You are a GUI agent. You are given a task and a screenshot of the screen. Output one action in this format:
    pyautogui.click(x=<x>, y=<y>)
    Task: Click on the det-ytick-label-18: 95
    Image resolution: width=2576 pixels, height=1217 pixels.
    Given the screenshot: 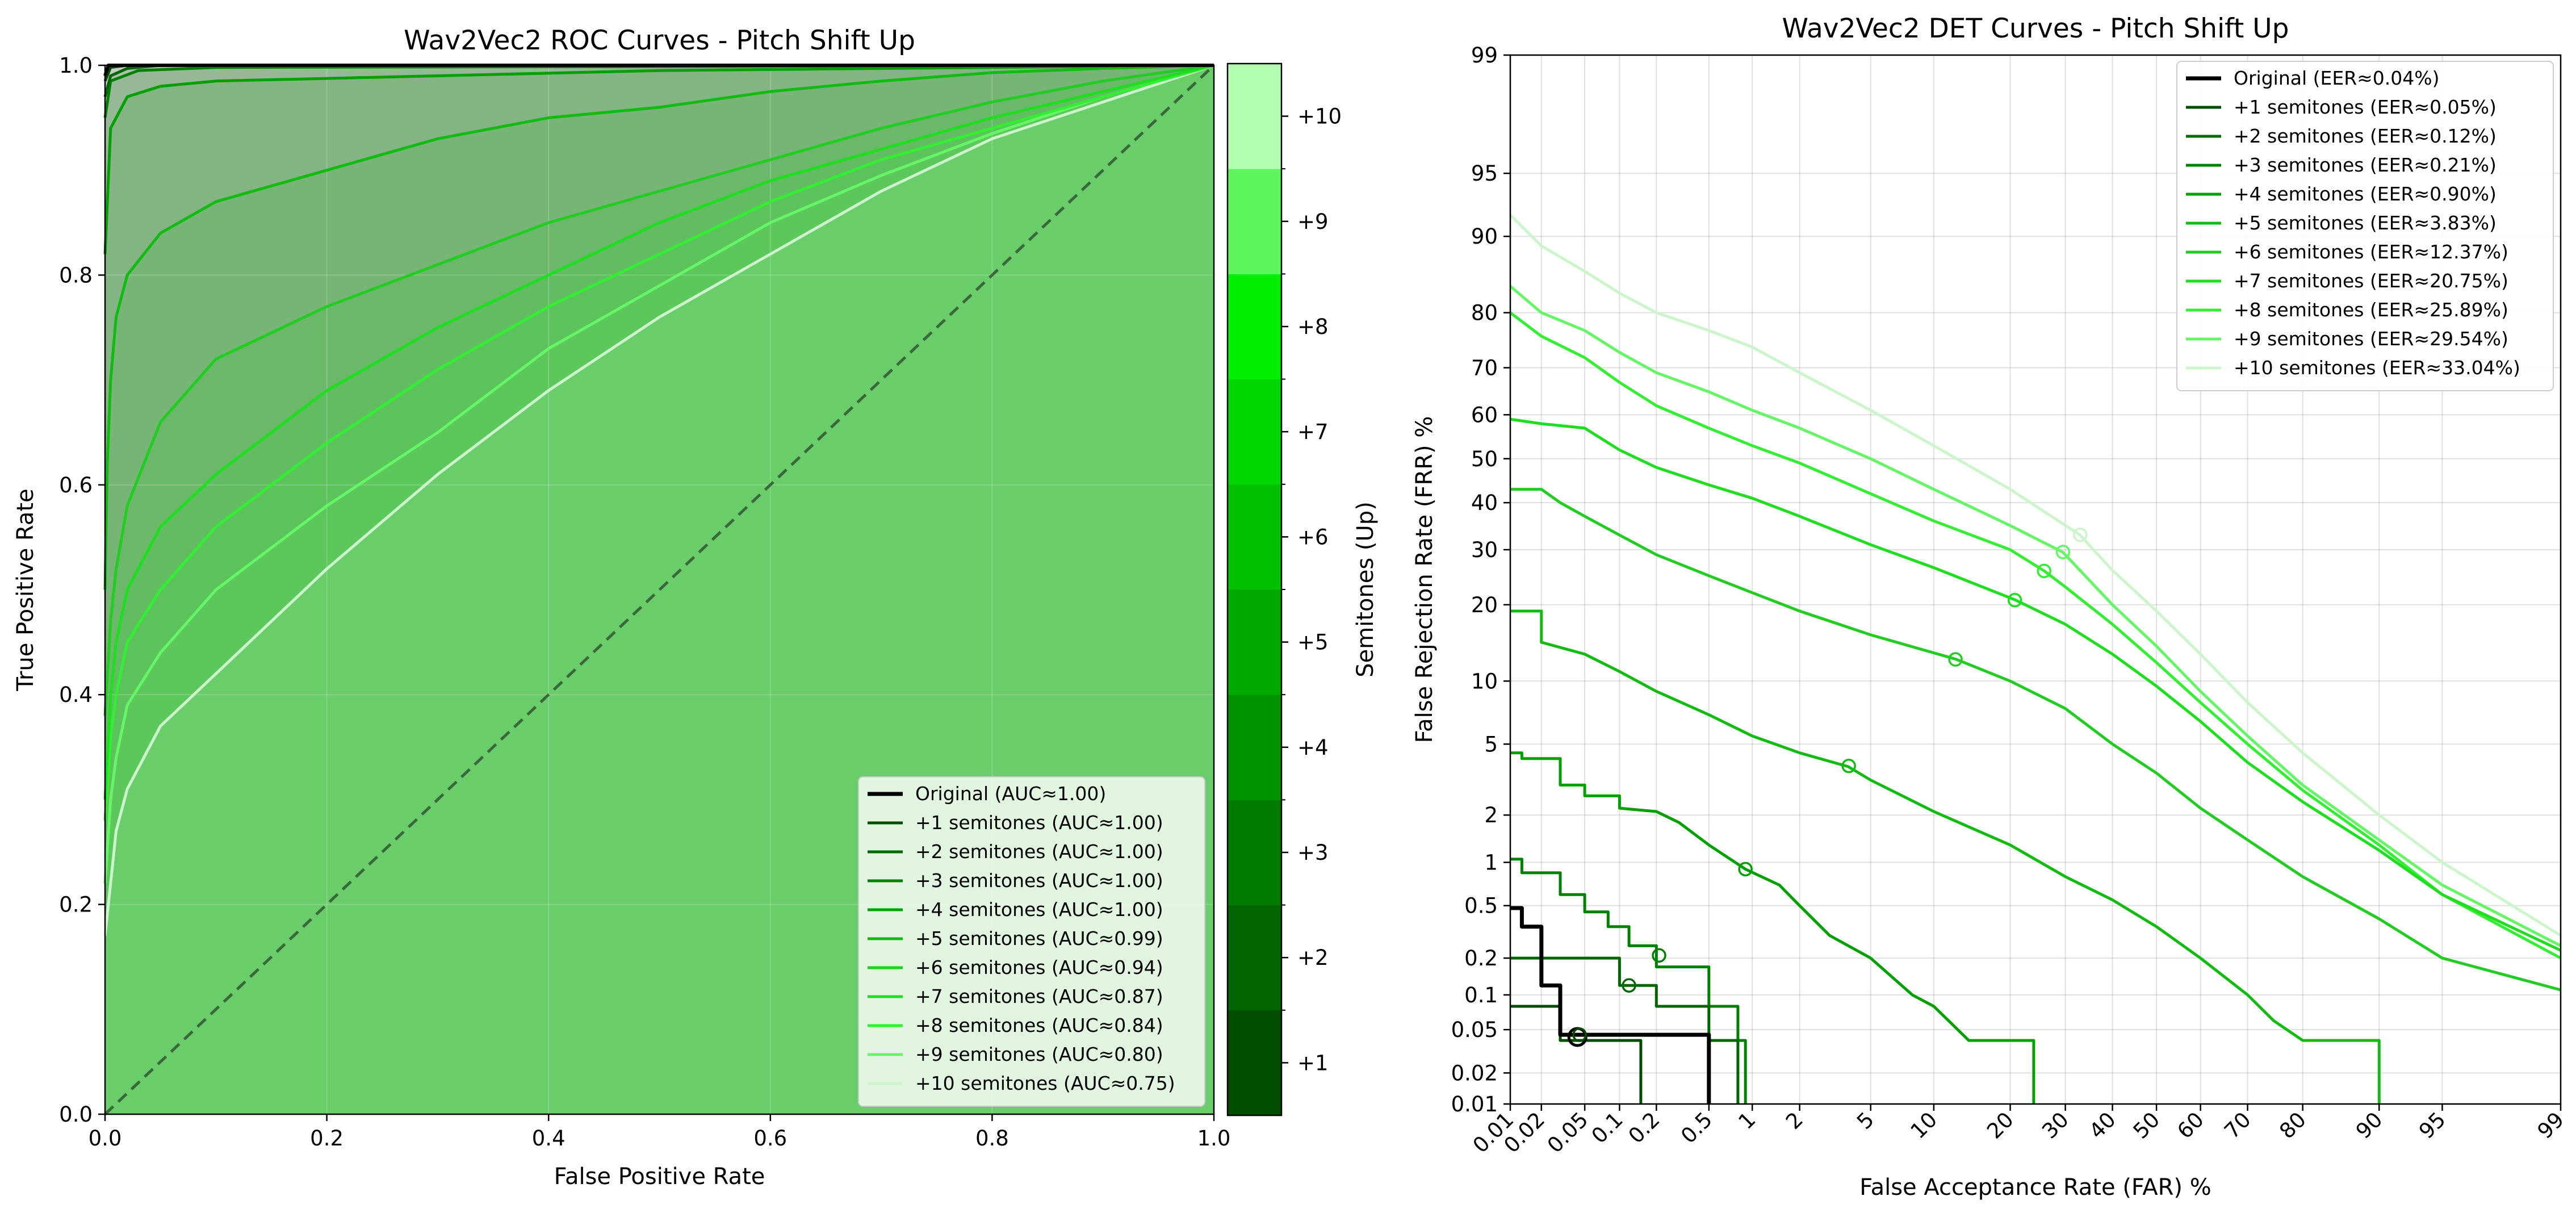 What is the action you would take?
    pyautogui.click(x=1484, y=173)
    